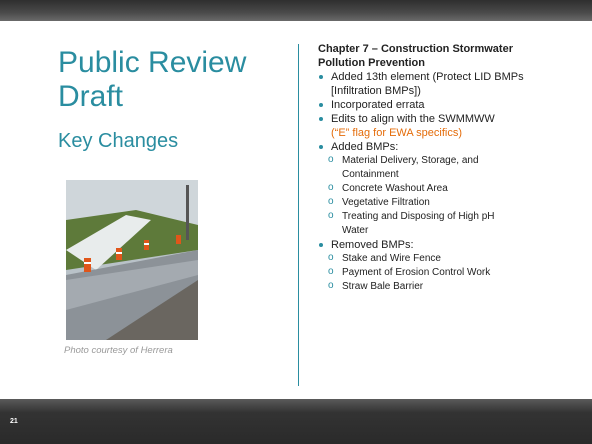 Image resolution: width=592 pixels, height=444 pixels. Describe the element at coordinates (296, 10) in the screenshot. I see `top-band` at that location.